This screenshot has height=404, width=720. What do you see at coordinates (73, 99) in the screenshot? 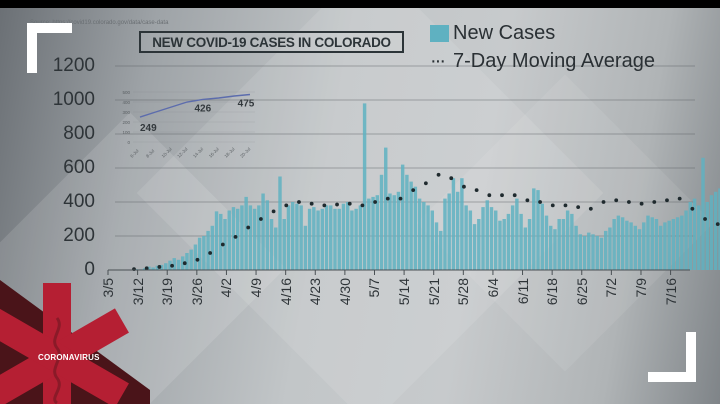
I see `y-tick-label: 1000` at bounding box center [73, 99].